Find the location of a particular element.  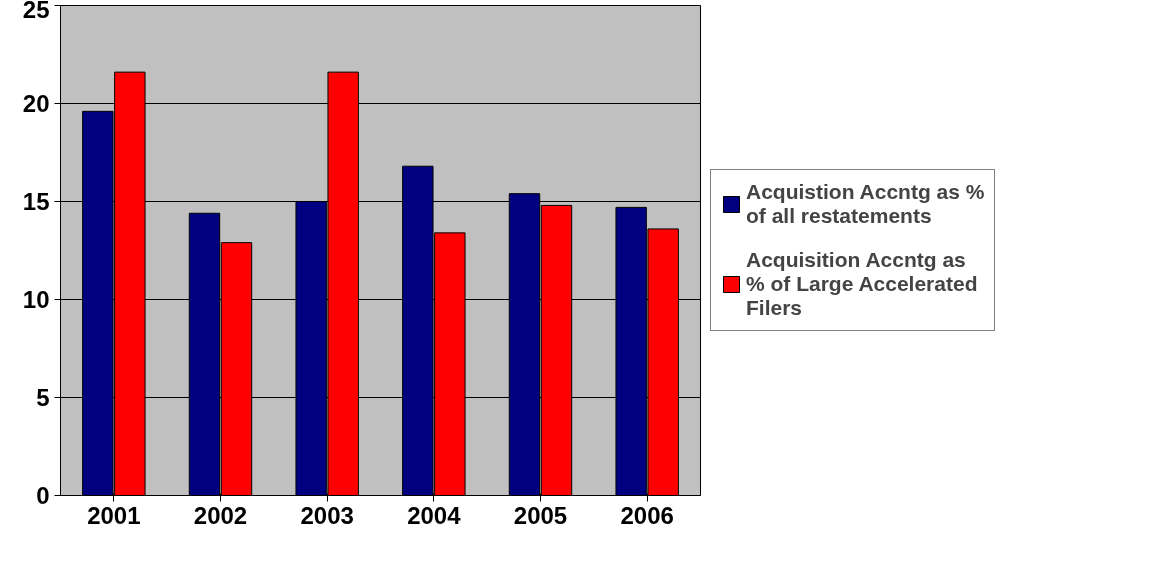

legend-label: Acquistion Accntg as % of all restatements is located at coordinates (865, 204).